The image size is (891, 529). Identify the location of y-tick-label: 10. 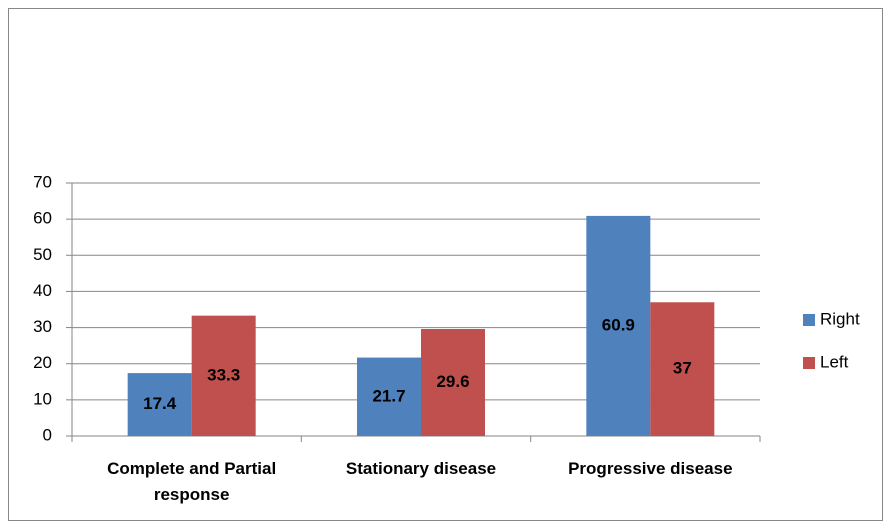
(42, 398).